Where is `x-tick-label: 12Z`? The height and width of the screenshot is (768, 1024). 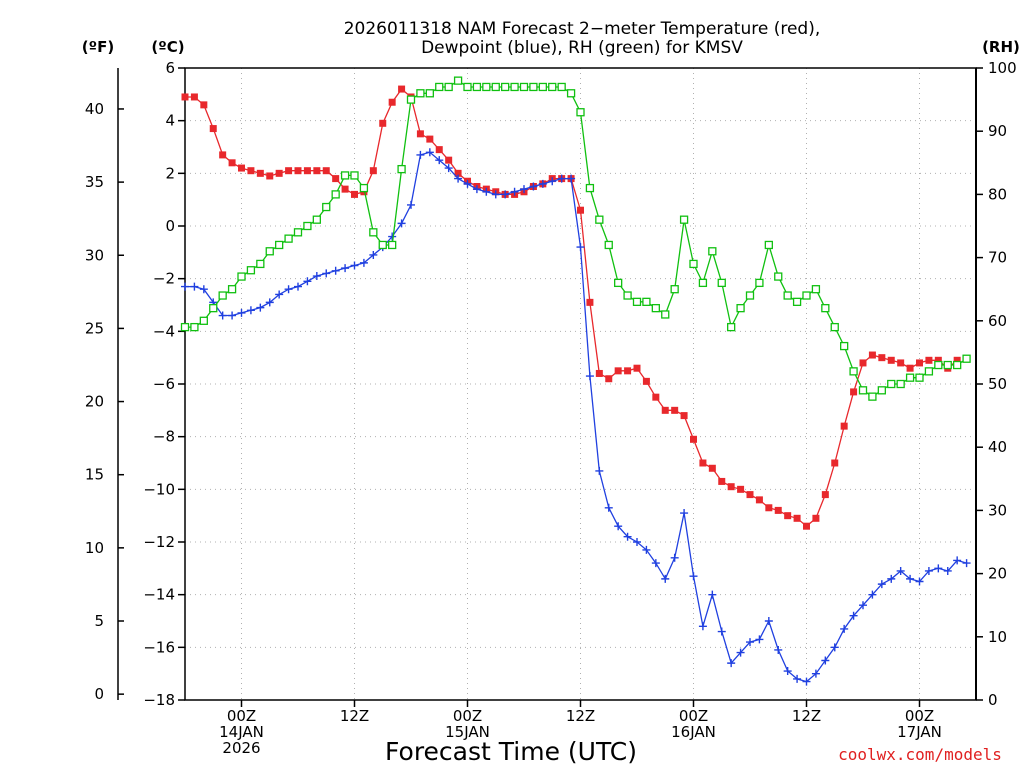 x-tick-label: 12Z is located at coordinates (580, 716).